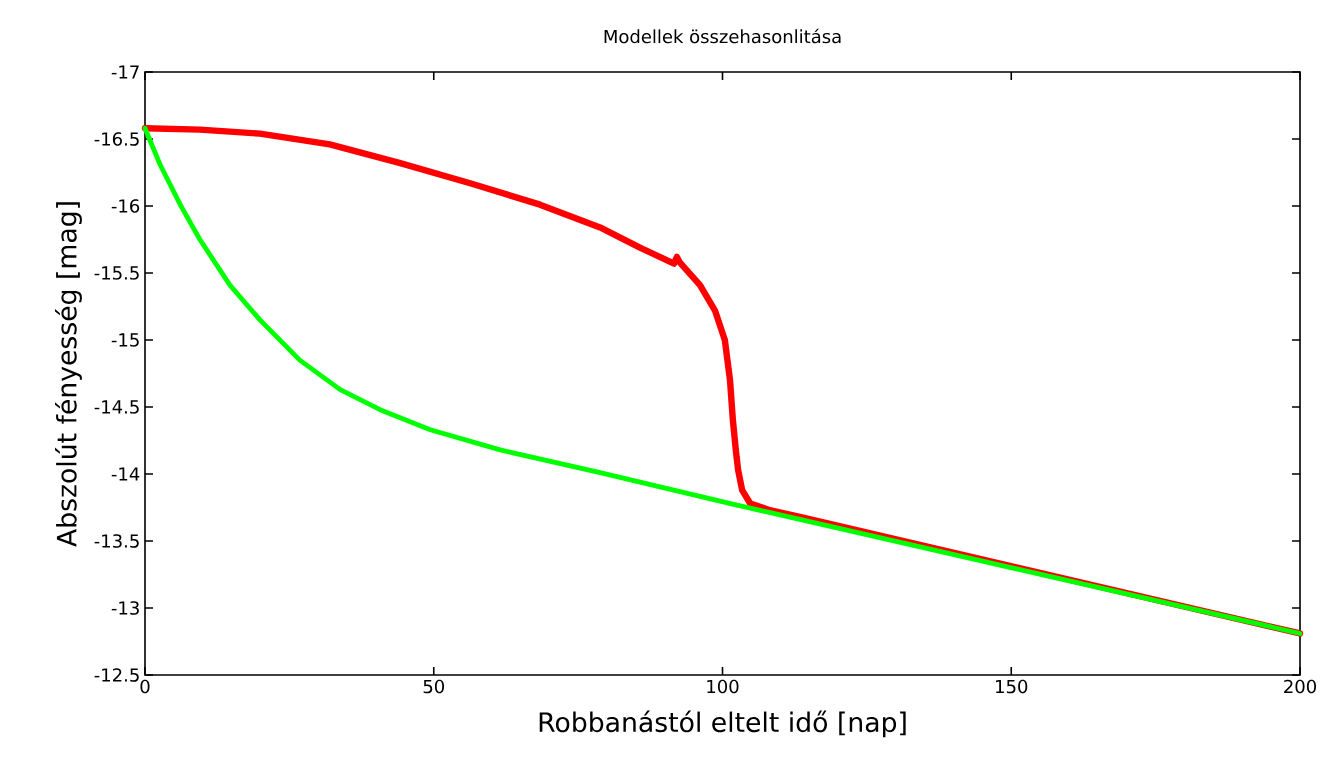 Image resolution: width=1337 pixels, height=778 pixels. Describe the element at coordinates (116, 675) in the screenshot. I see `y-tick-label: -12.5` at that location.